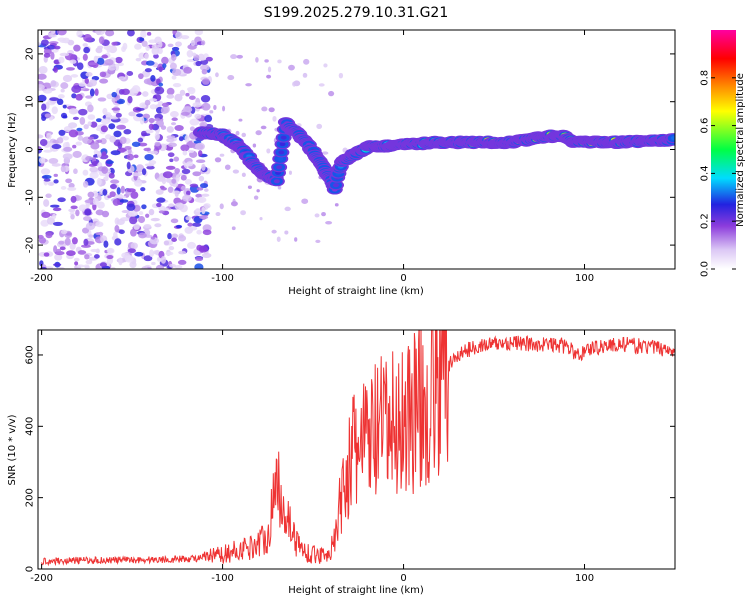 The image size is (750, 604). I want to click on y-tick-label: 20, so click(30, 54).